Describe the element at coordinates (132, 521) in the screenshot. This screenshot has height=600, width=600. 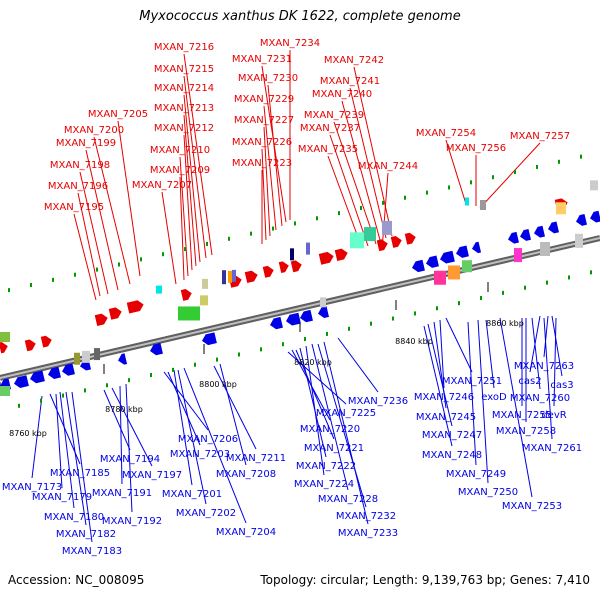
I see `gene-label-reverse: MXAN_7192` at that location.